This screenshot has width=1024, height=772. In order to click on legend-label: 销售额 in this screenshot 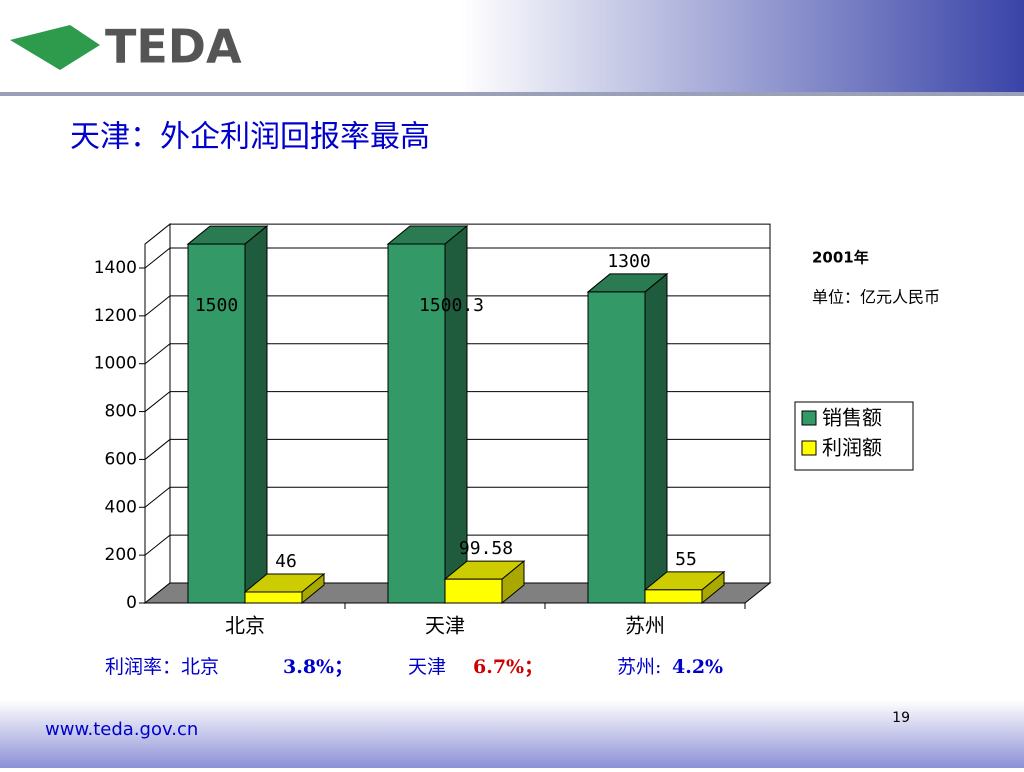, I will do `click(852, 418)`.